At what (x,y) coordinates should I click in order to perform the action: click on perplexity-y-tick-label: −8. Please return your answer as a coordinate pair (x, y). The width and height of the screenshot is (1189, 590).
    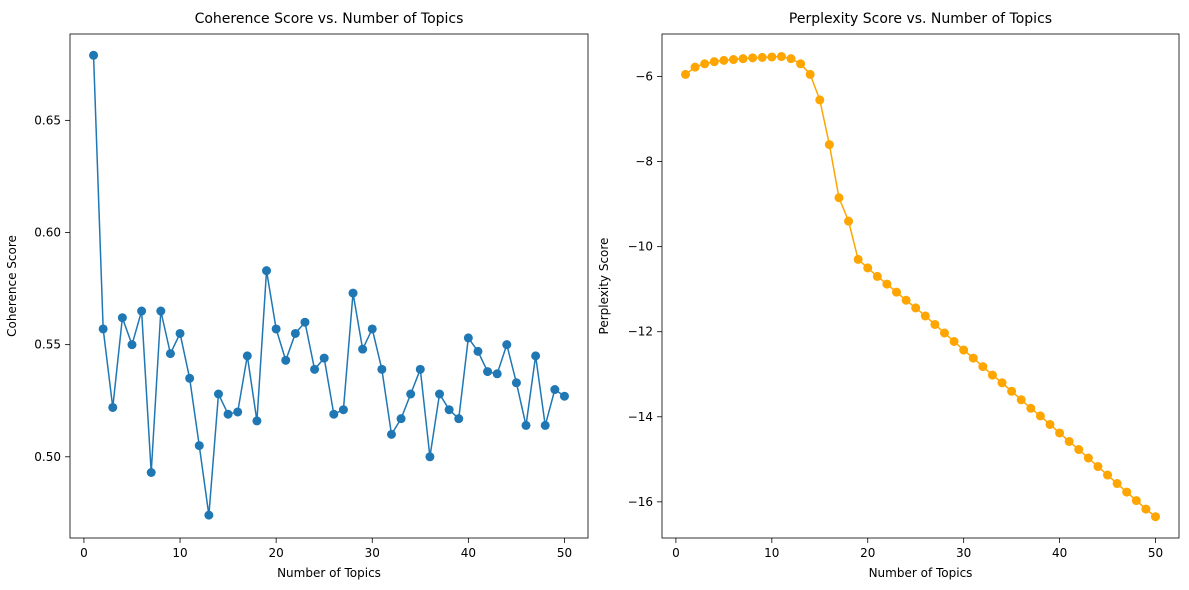
    Looking at the image, I should click on (644, 162).